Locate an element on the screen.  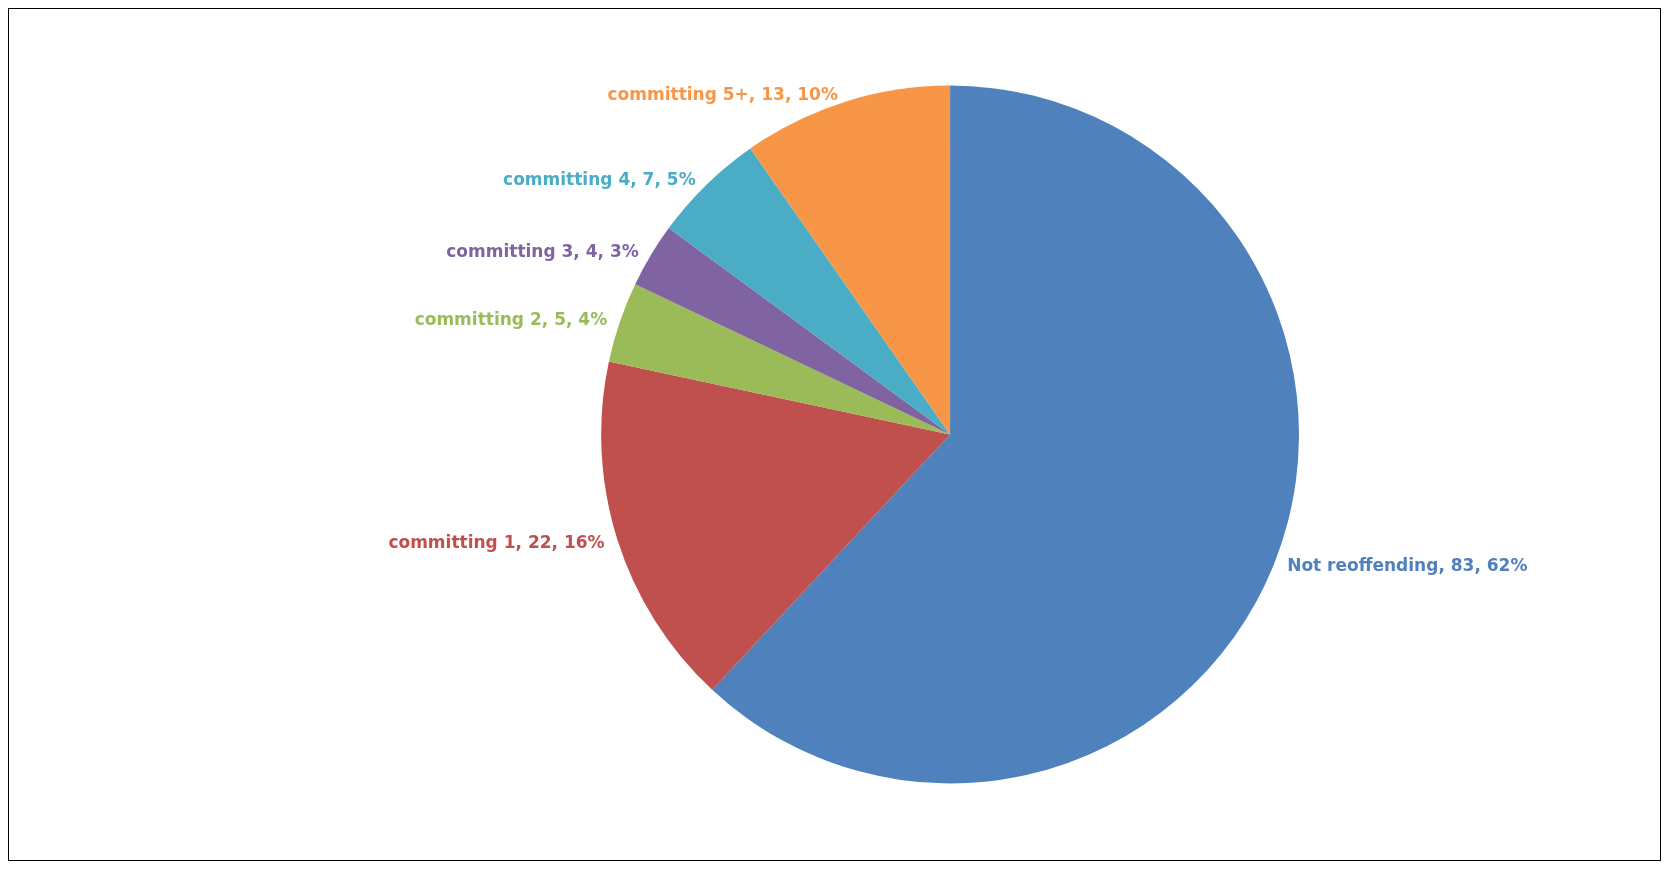
slice-label: Not reoffending, 83, 62% is located at coordinates (1407, 565).